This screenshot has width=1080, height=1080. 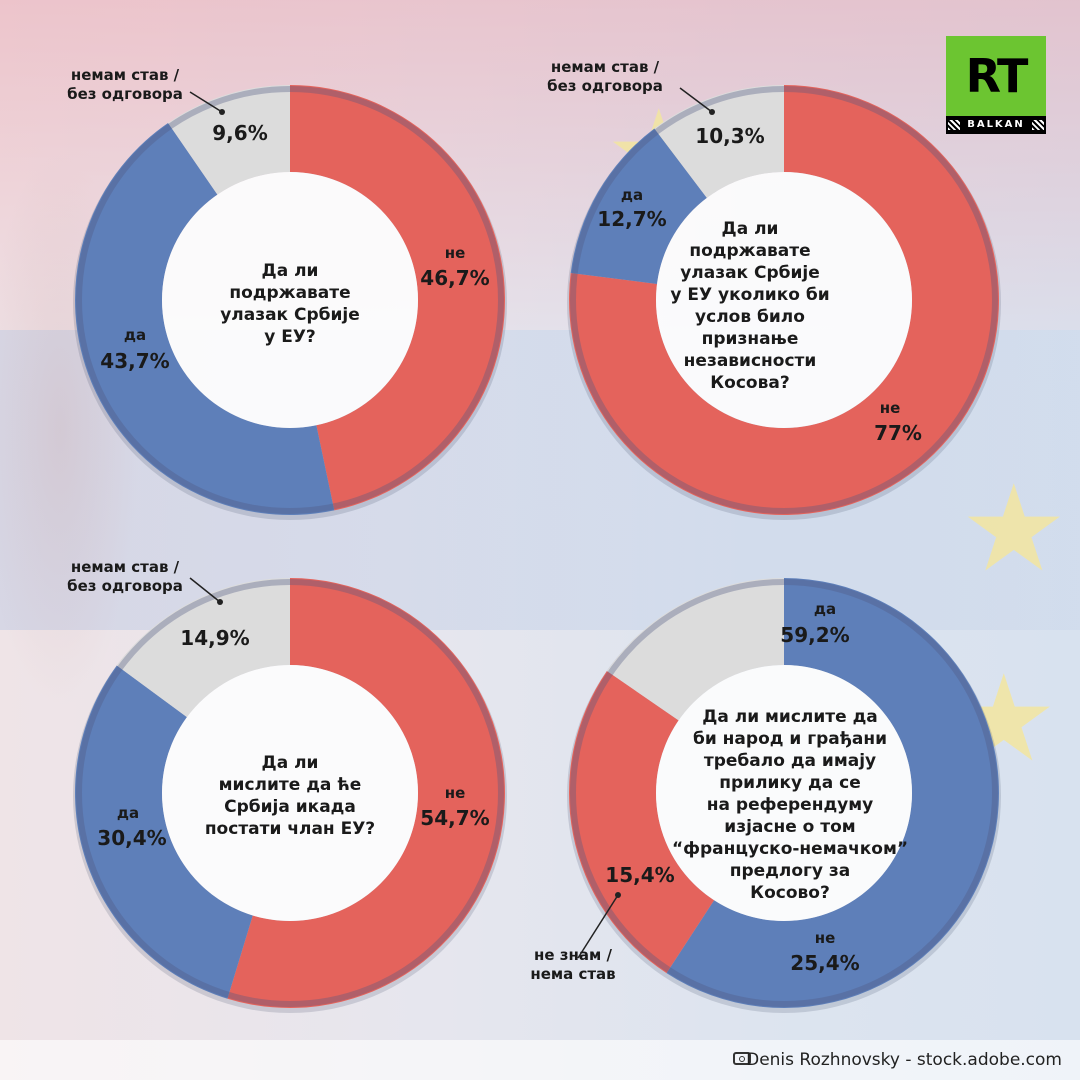 What do you see at coordinates (814, 635) in the screenshot?
I see `data-label: 59,2%` at bounding box center [814, 635].